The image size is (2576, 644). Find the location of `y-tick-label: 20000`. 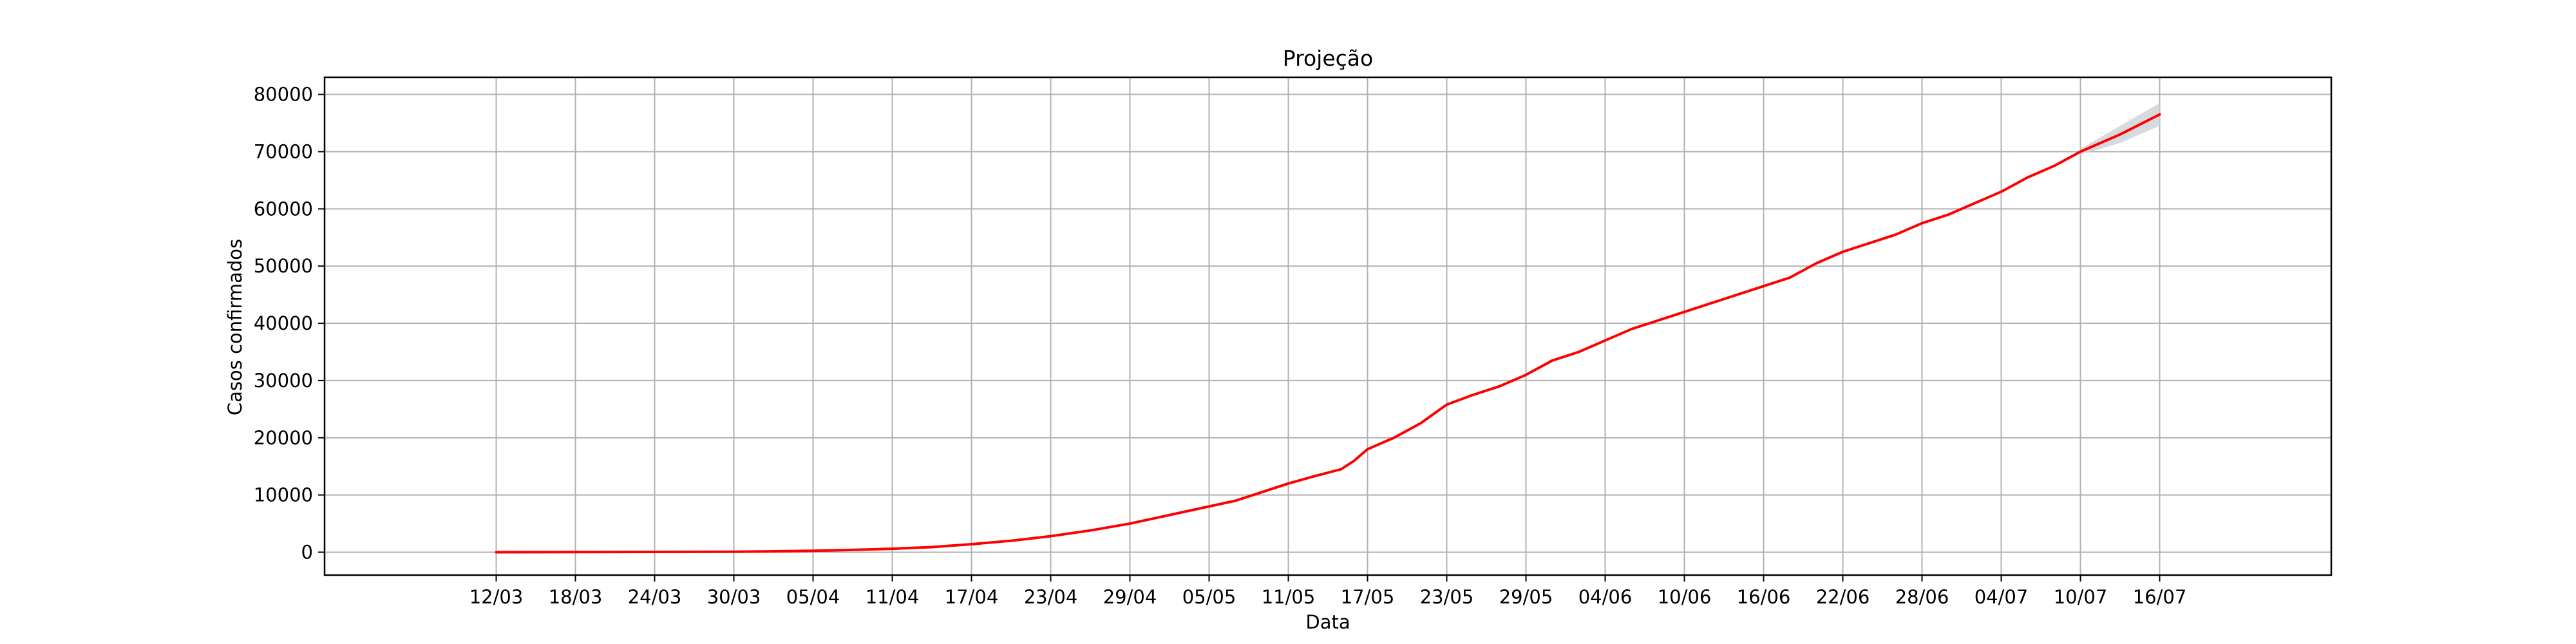

y-tick-label: 20000 is located at coordinates (283, 438).